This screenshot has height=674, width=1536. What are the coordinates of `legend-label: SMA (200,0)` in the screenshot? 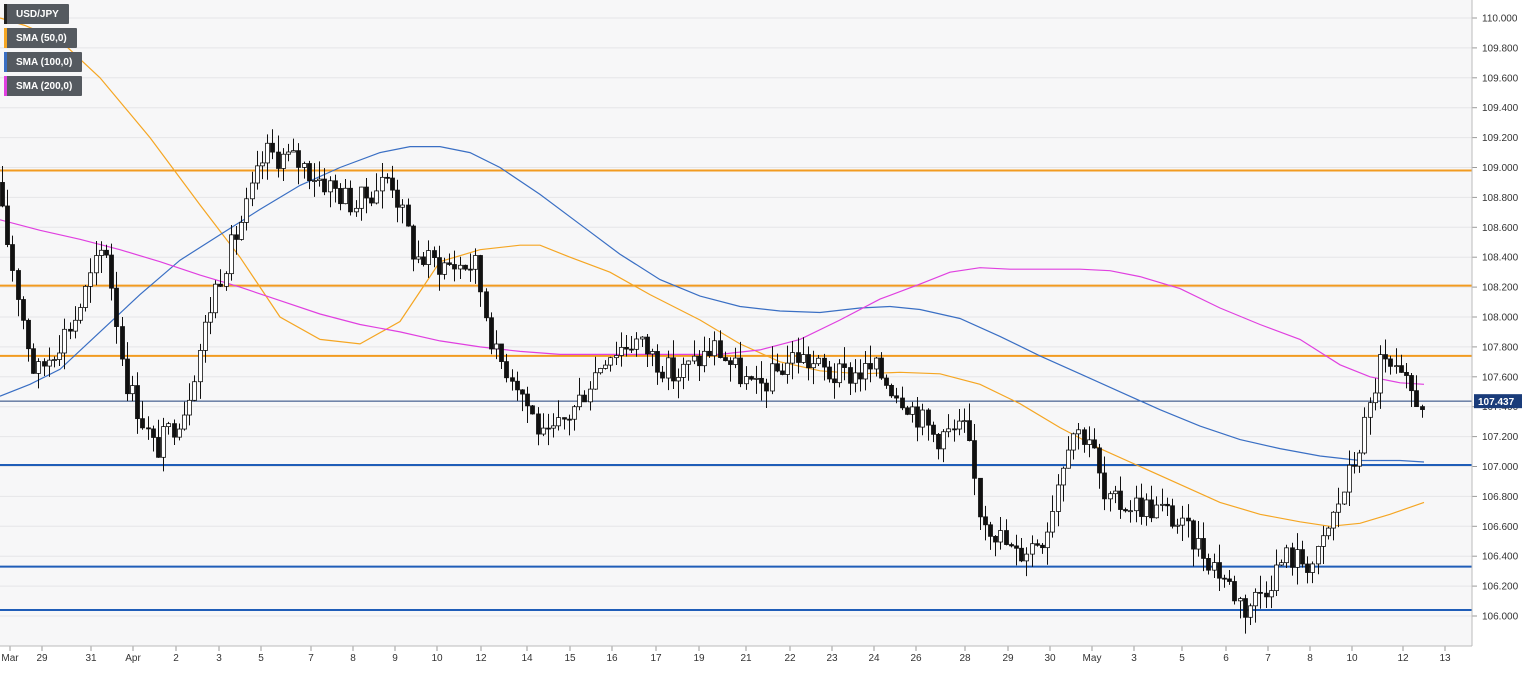 It's located at (44, 86).